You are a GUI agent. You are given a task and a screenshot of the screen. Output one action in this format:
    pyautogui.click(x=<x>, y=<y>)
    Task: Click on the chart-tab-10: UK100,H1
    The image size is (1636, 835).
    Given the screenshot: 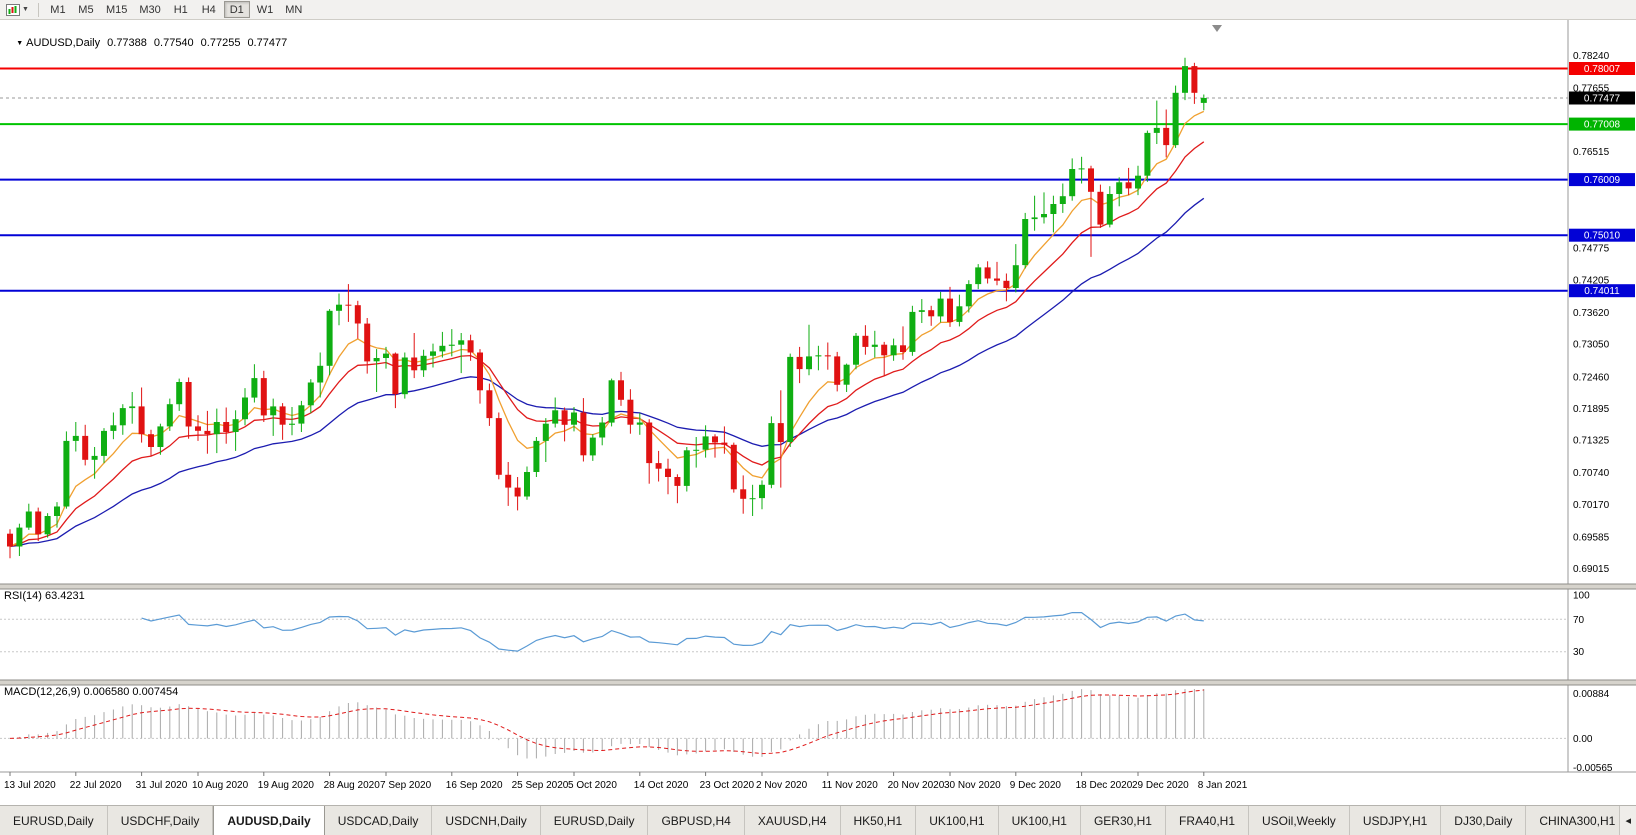 What is the action you would take?
    pyautogui.click(x=1039, y=820)
    